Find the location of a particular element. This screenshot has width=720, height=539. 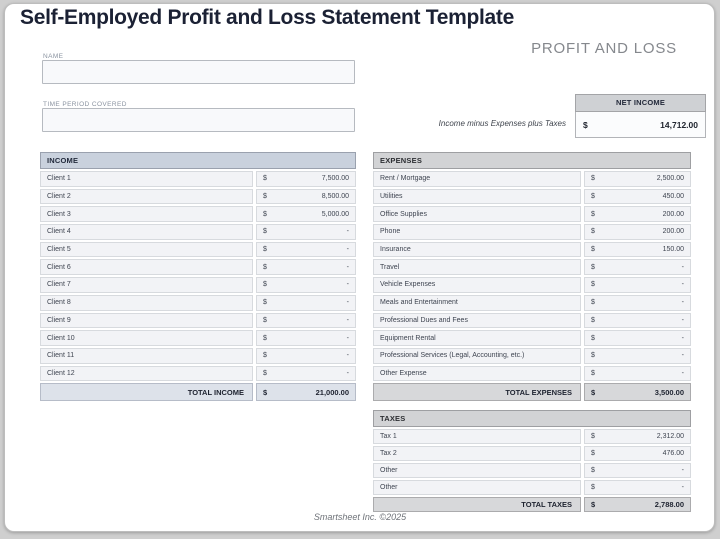

row-label: Client 11 is located at coordinates (146, 355).